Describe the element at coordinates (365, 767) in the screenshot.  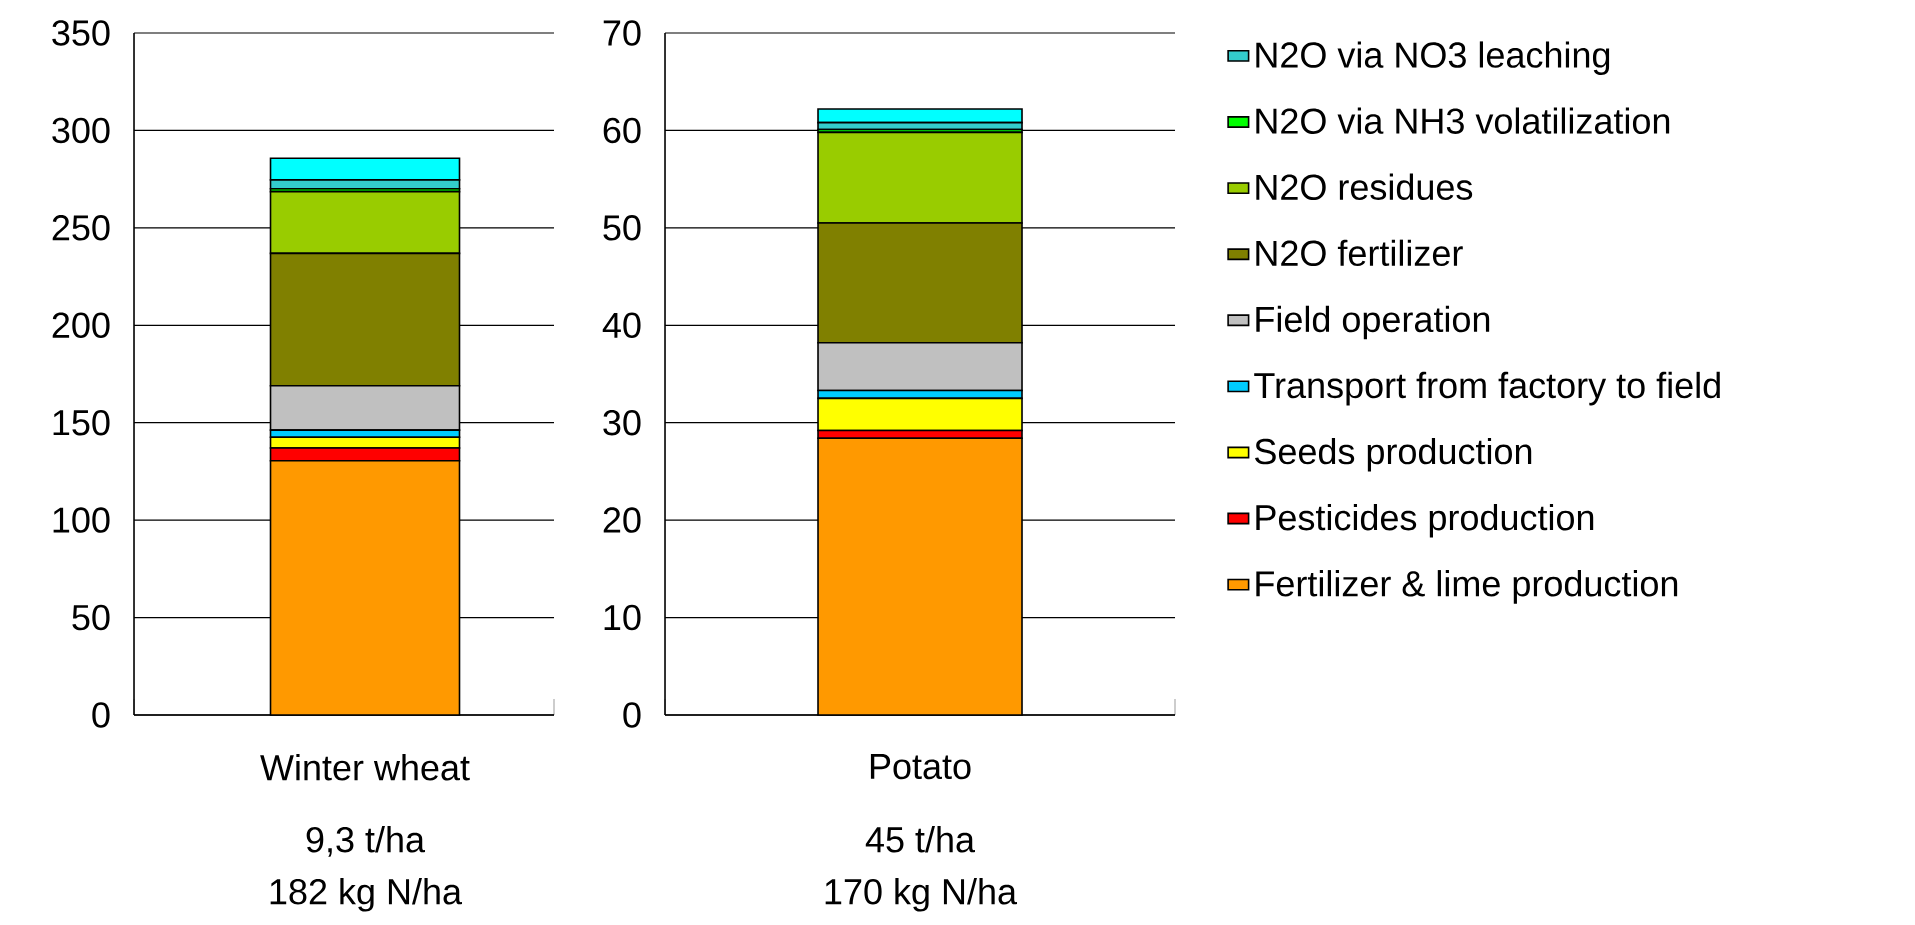
I see `x-tick-label: Winter wheat` at that location.